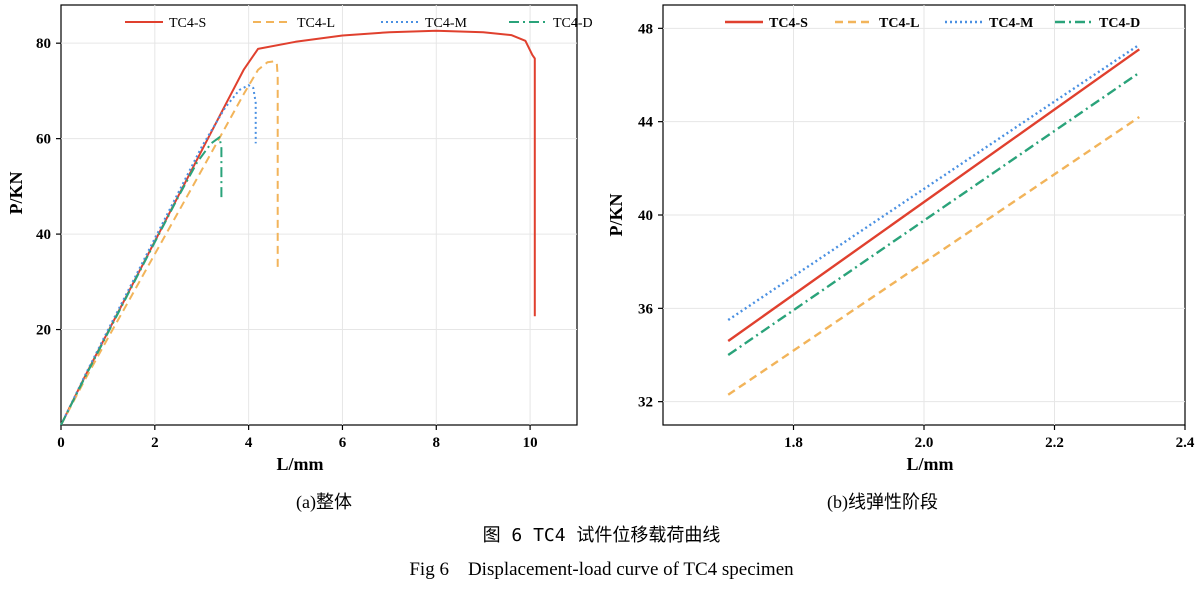 This screenshot has height=589, width=1203. Describe the element at coordinates (645, 29) in the screenshot. I see `y-tick-label: 48` at that location.